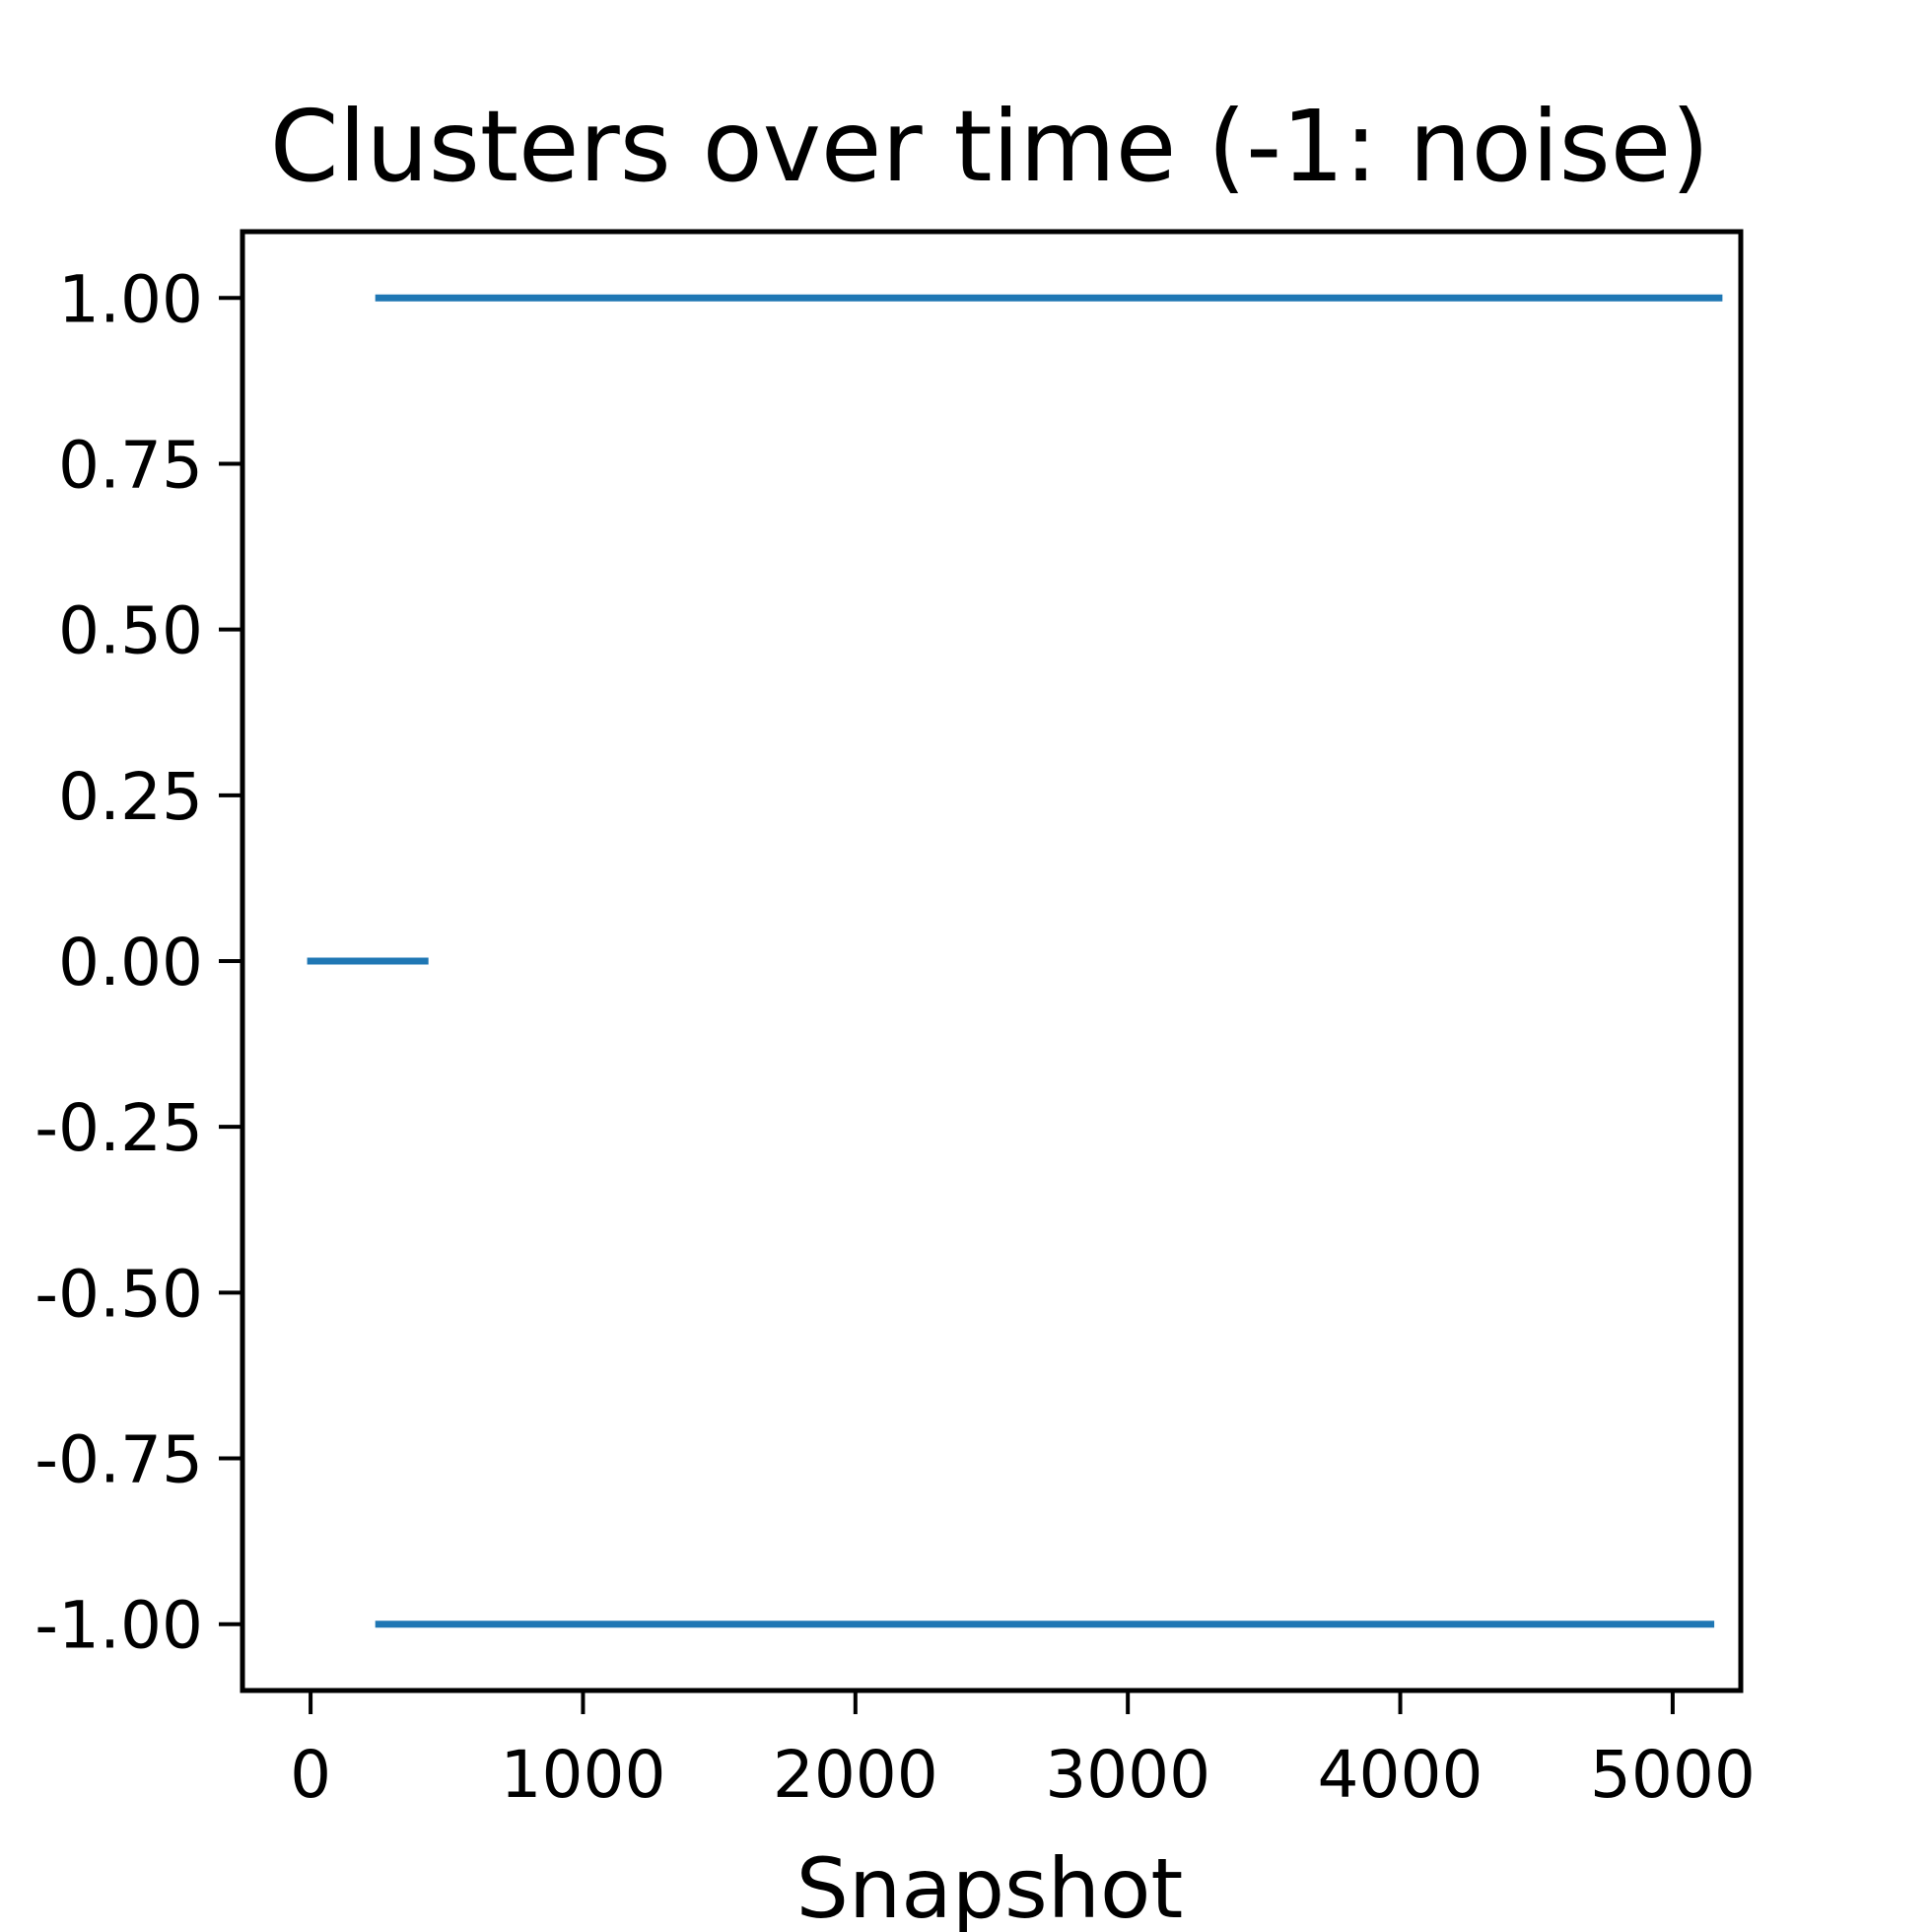 The image size is (1932, 1932). I want to click on x-tick-label: 4000, so click(1401, 1775).